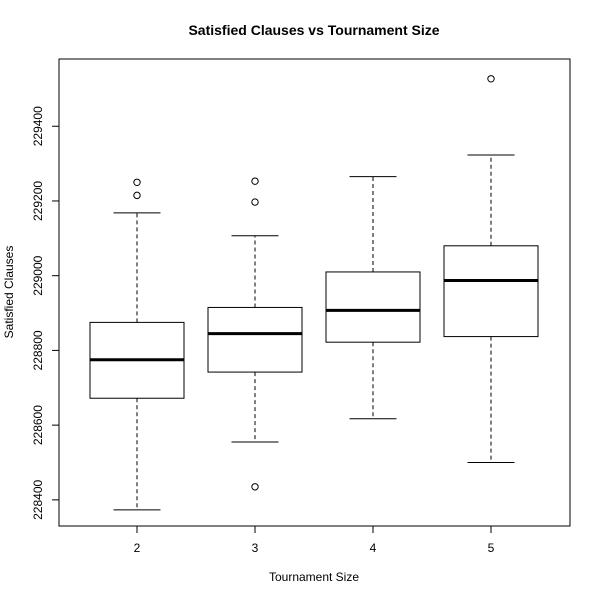 The height and width of the screenshot is (600, 600). Describe the element at coordinates (38, 275) in the screenshot. I see `y-tick-label-3: 229000` at that location.